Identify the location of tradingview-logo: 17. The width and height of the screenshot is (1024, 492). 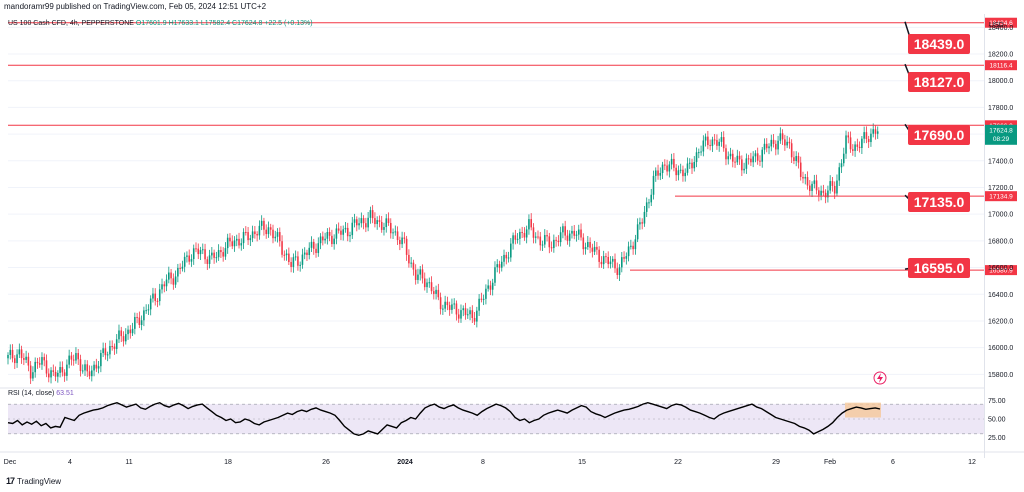
(10, 481).